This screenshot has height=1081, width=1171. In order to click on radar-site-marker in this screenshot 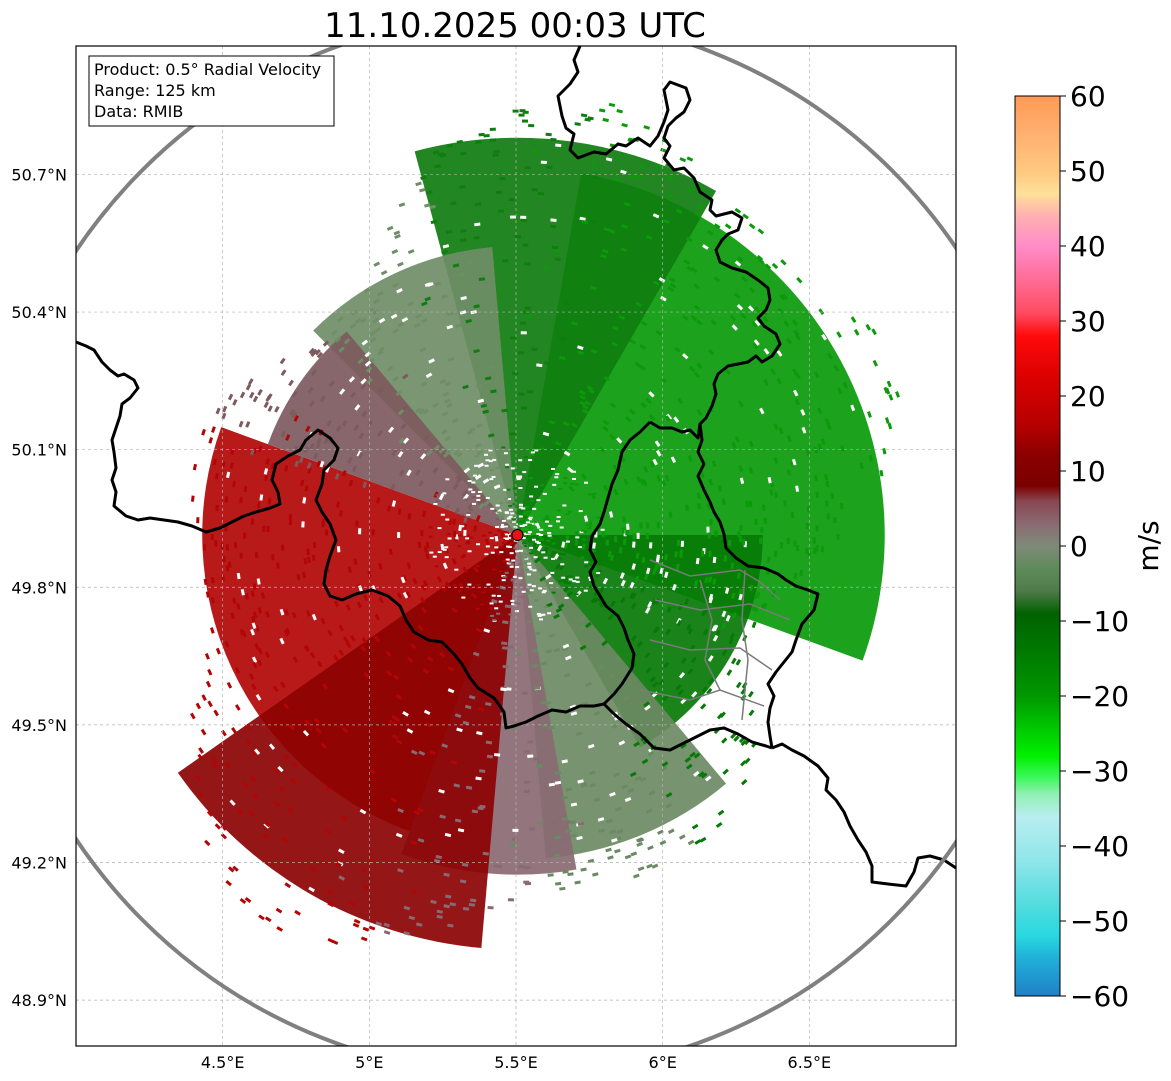, I will do `click(517, 534)`.